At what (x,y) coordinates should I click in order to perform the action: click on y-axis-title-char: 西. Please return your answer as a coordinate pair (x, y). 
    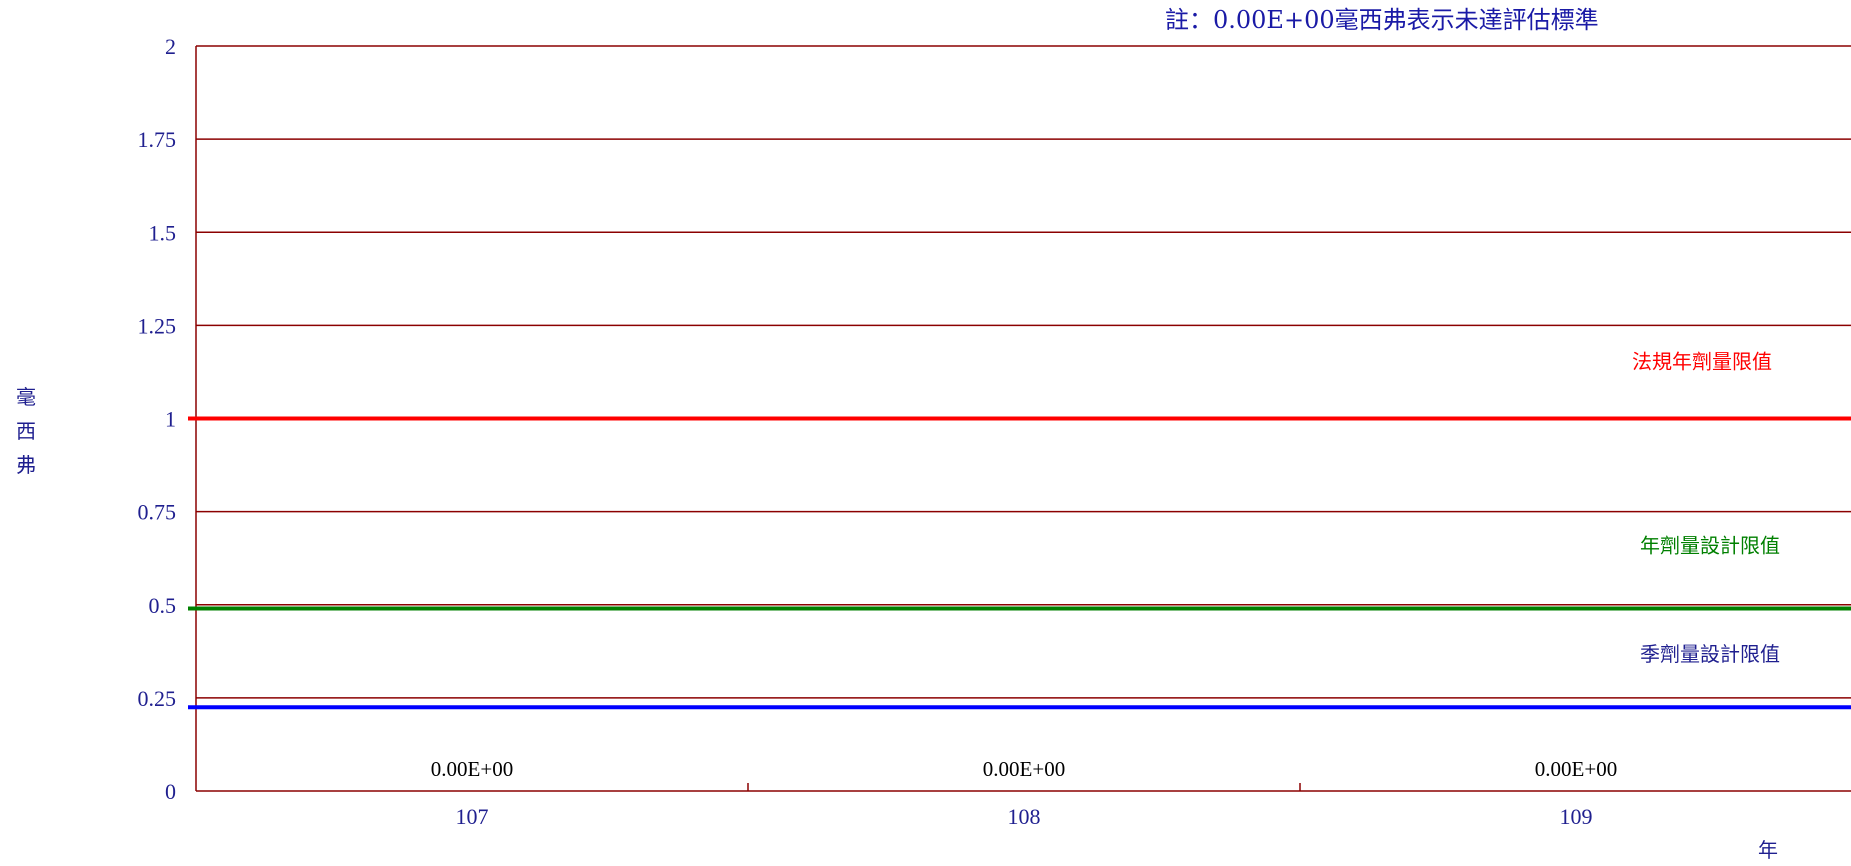
    Looking at the image, I should click on (26, 431).